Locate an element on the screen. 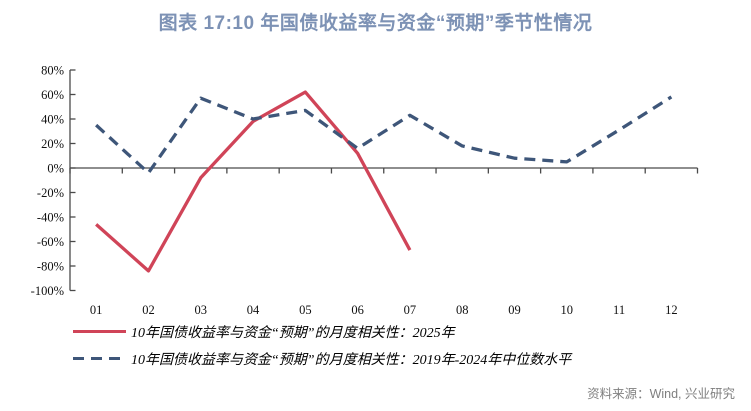  legend-label-median: 10年国债收益率与资金“预期”的月度相关性：2019年-2024年中位数水平 is located at coordinates (351, 360).